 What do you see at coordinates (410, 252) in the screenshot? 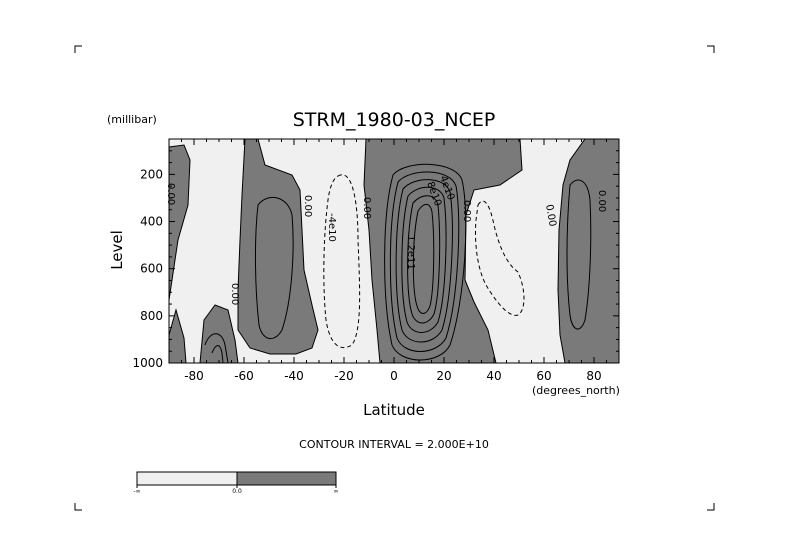
I see `contour-label: 1.2e11` at bounding box center [410, 252].